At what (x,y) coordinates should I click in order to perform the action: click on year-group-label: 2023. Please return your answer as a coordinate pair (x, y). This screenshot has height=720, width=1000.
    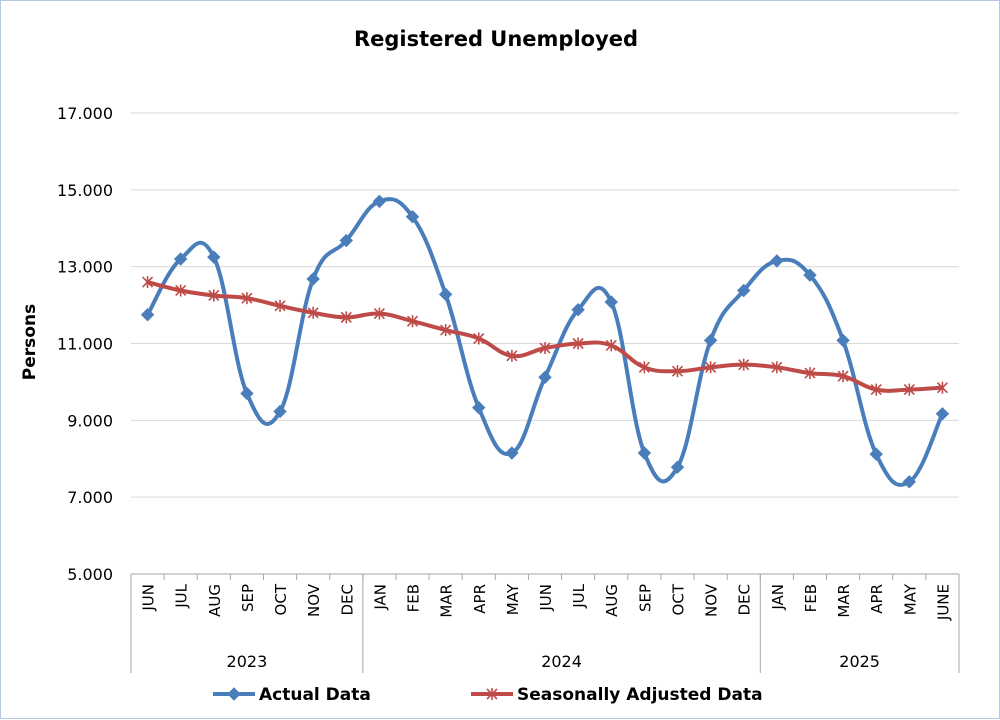
    Looking at the image, I should click on (247, 661).